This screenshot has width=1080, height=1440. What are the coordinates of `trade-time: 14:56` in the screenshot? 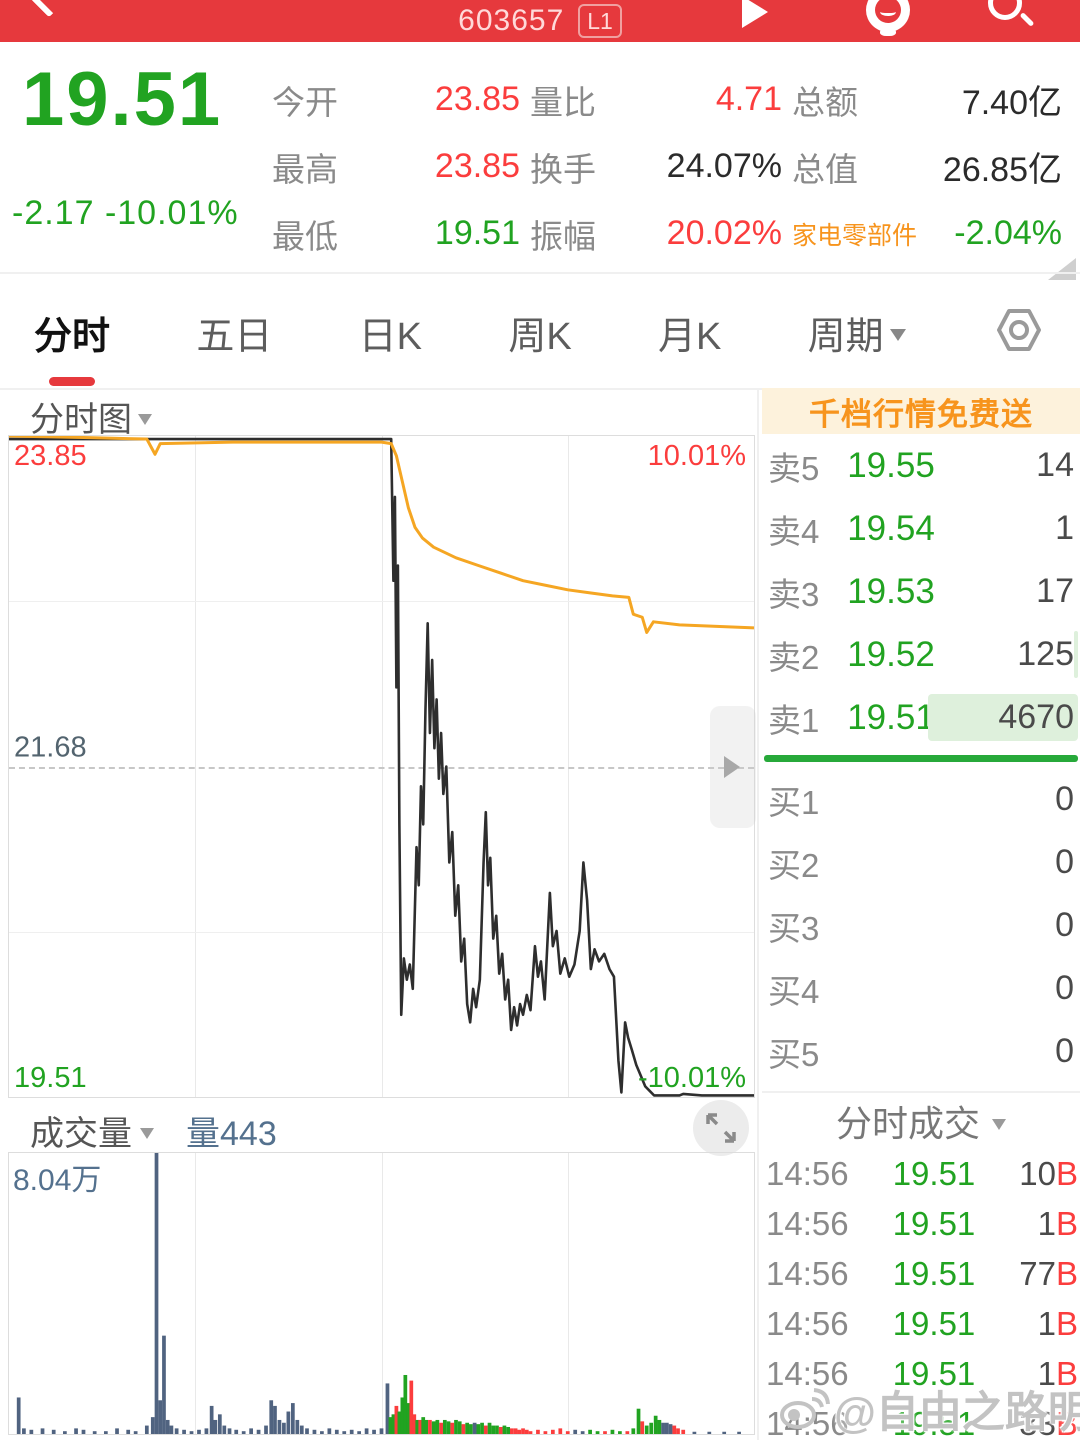 It's located at (807, 1223).